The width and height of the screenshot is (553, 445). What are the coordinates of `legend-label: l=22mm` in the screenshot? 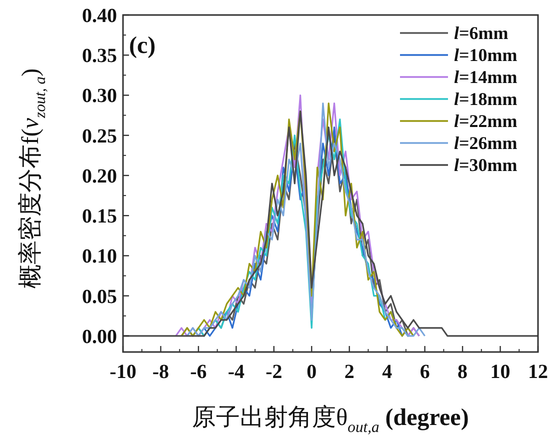 It's located at (486, 121).